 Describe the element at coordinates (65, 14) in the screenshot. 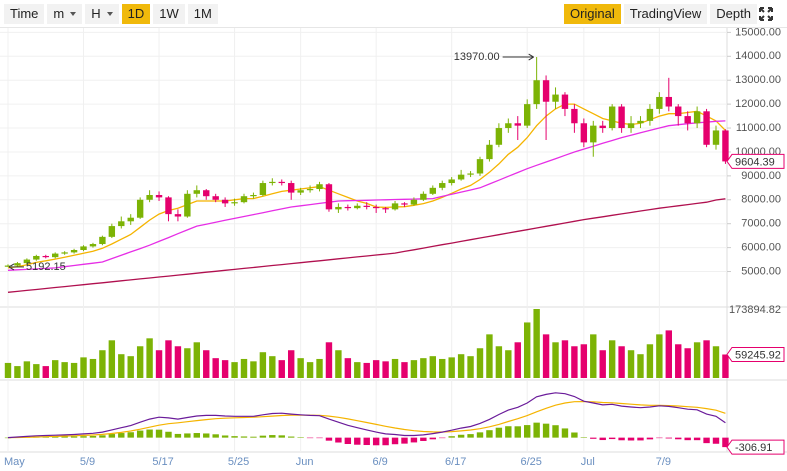

I see `toolbar-button: m` at that location.